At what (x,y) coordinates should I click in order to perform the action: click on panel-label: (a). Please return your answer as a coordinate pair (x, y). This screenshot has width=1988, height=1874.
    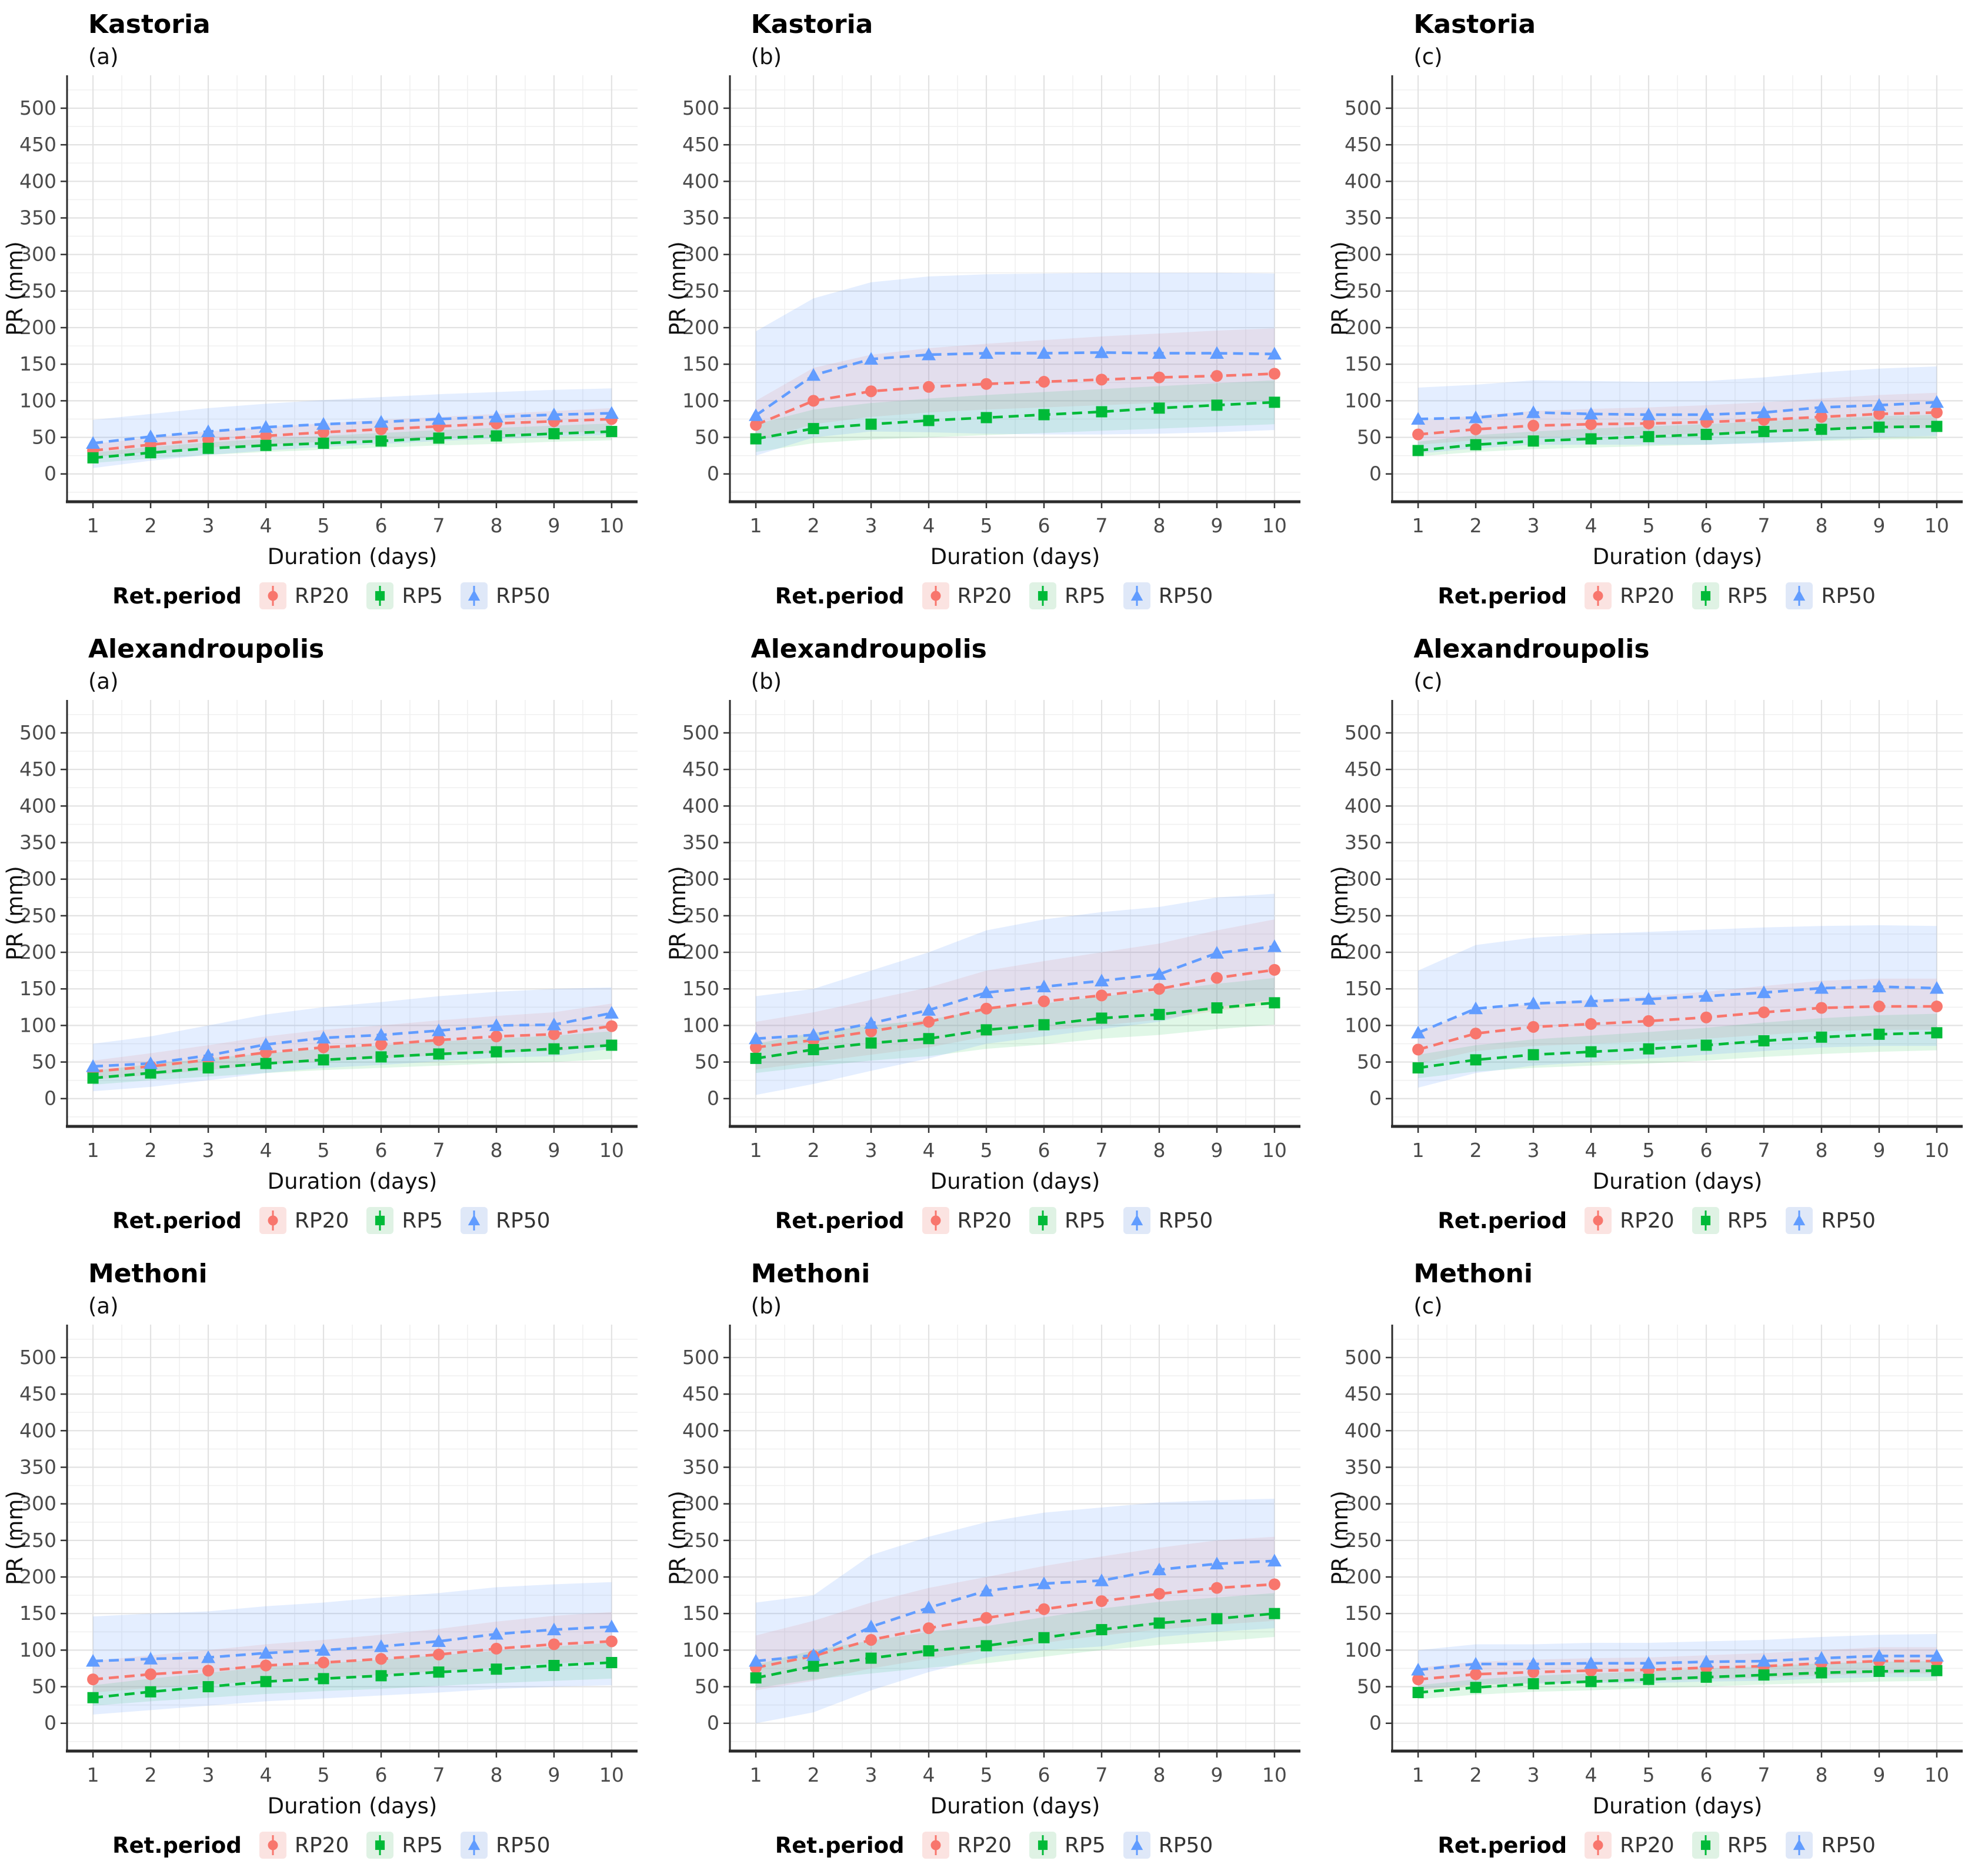
    Looking at the image, I should click on (103, 56).